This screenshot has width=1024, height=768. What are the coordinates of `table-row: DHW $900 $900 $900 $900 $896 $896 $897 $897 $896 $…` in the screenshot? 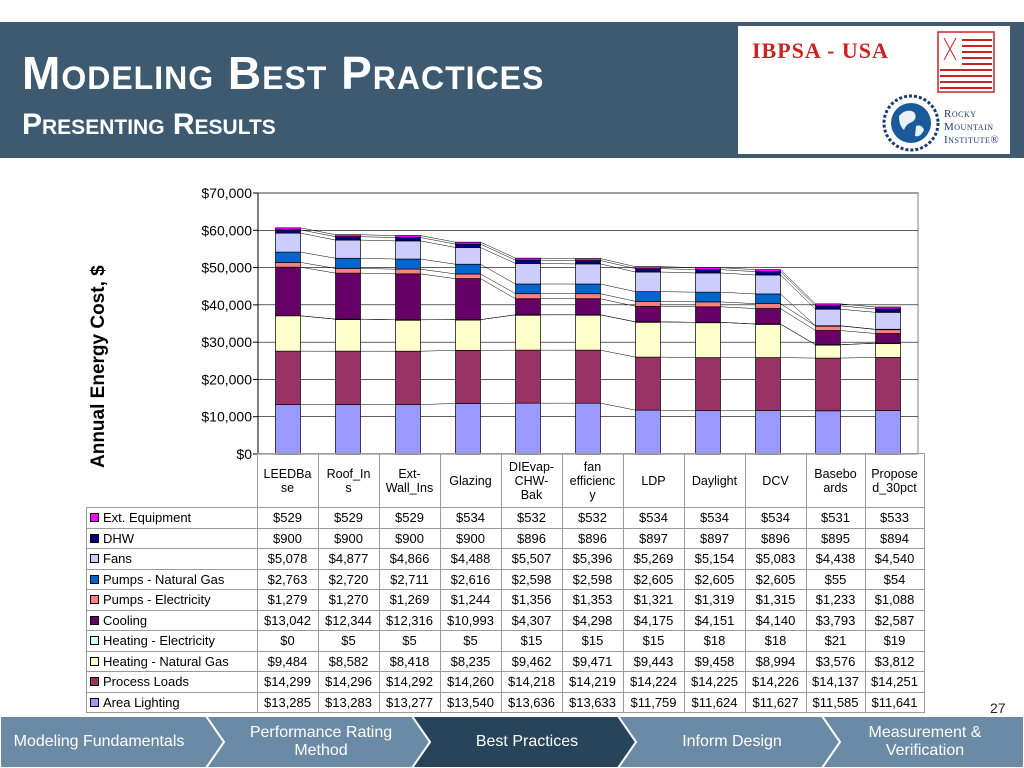 It's located at (505, 538).